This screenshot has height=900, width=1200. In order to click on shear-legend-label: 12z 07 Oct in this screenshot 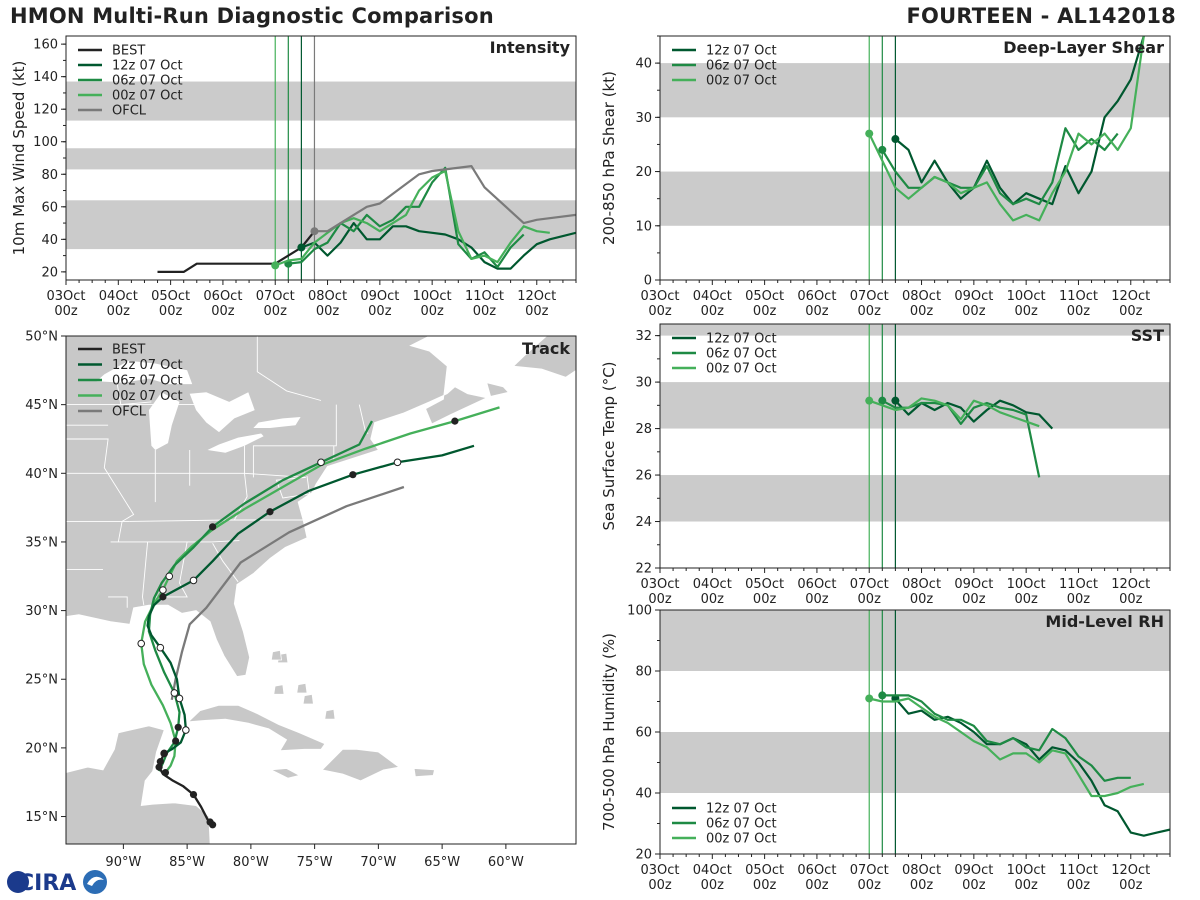, I will do `click(741, 51)`.